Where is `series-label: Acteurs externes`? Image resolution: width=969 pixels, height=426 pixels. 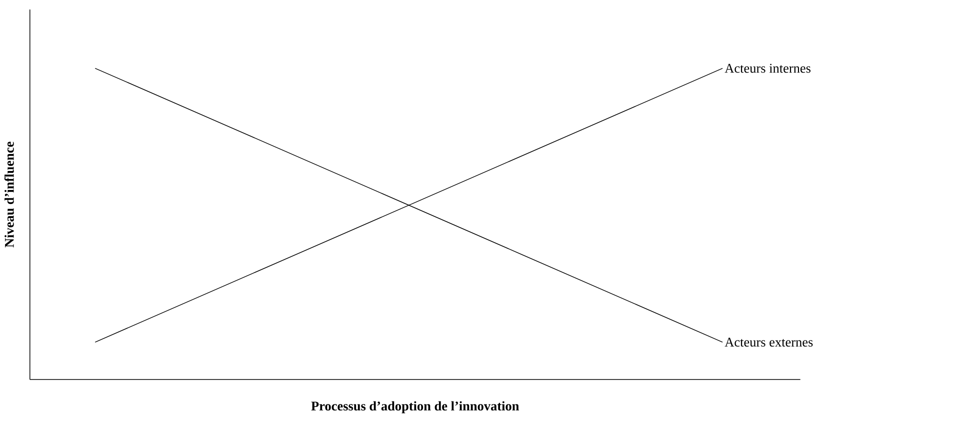 series-label: Acteurs externes is located at coordinates (768, 342).